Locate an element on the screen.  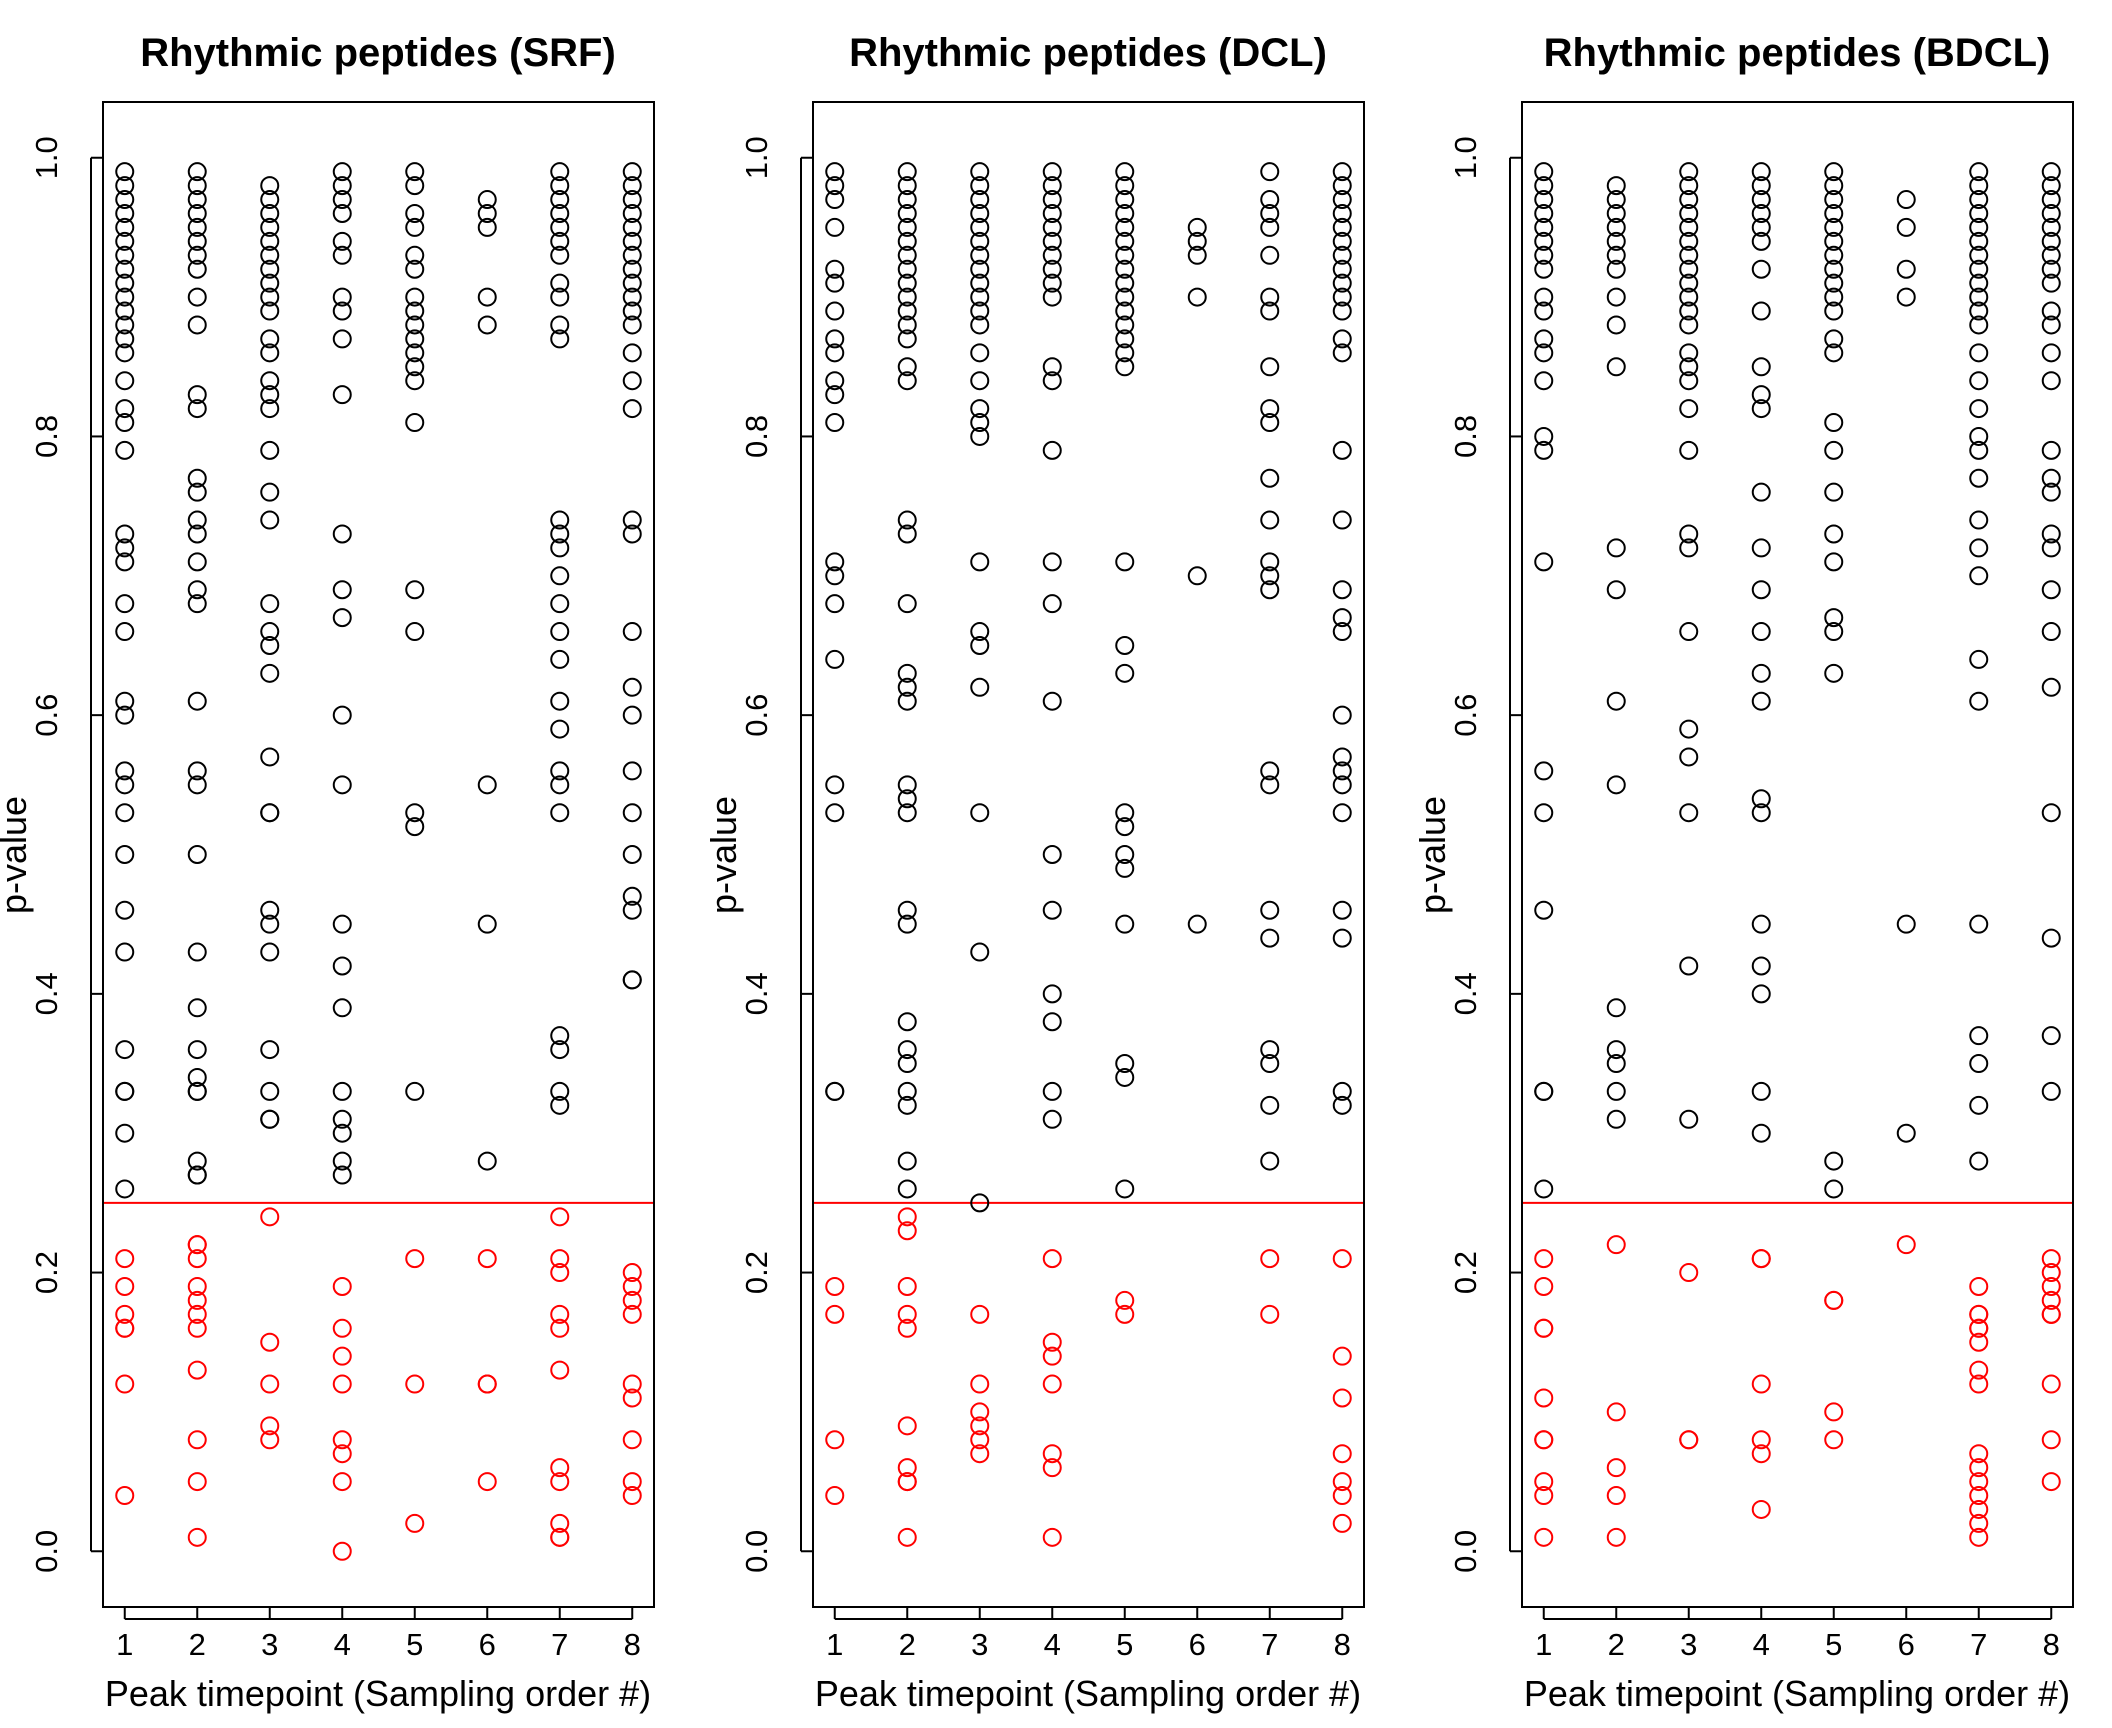
x-tick-label: 8 is located at coordinates (632, 1644).